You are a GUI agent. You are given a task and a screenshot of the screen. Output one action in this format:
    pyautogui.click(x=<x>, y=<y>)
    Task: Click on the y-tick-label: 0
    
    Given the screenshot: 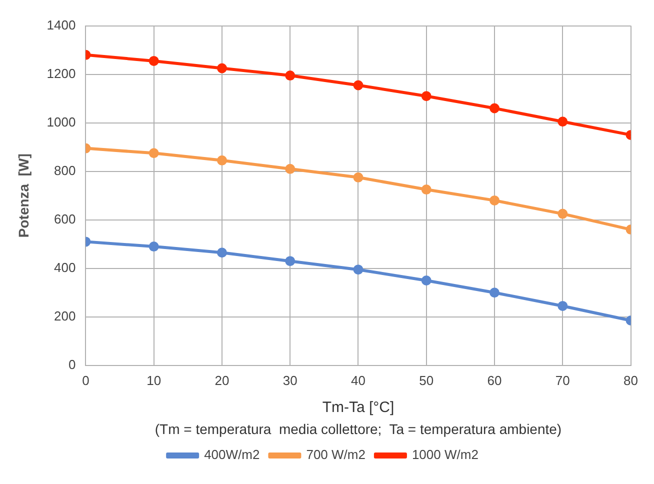 What is the action you would take?
    pyautogui.click(x=72, y=364)
    